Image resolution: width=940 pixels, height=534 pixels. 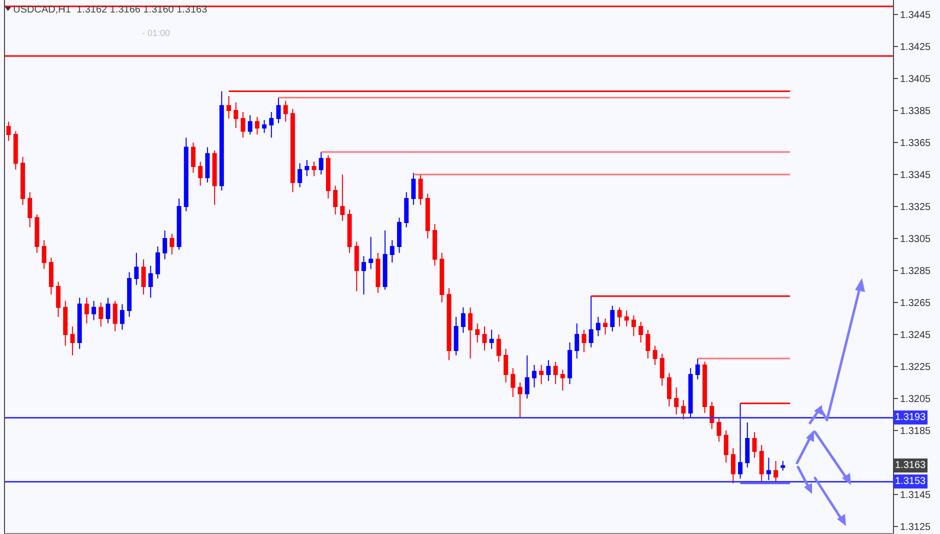 What do you see at coordinates (916, 432) in the screenshot?
I see `y-tick-label: 1.3185` at bounding box center [916, 432].